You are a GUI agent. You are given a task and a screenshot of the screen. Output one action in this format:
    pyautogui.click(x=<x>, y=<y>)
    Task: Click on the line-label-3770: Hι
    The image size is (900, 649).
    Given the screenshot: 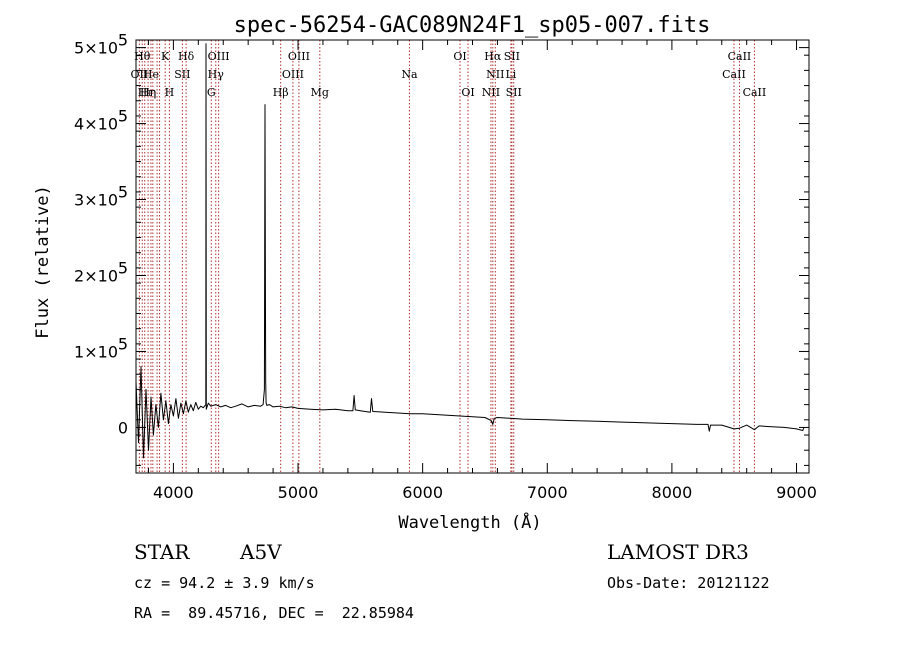 What is the action you would take?
    pyautogui.click(x=145, y=92)
    